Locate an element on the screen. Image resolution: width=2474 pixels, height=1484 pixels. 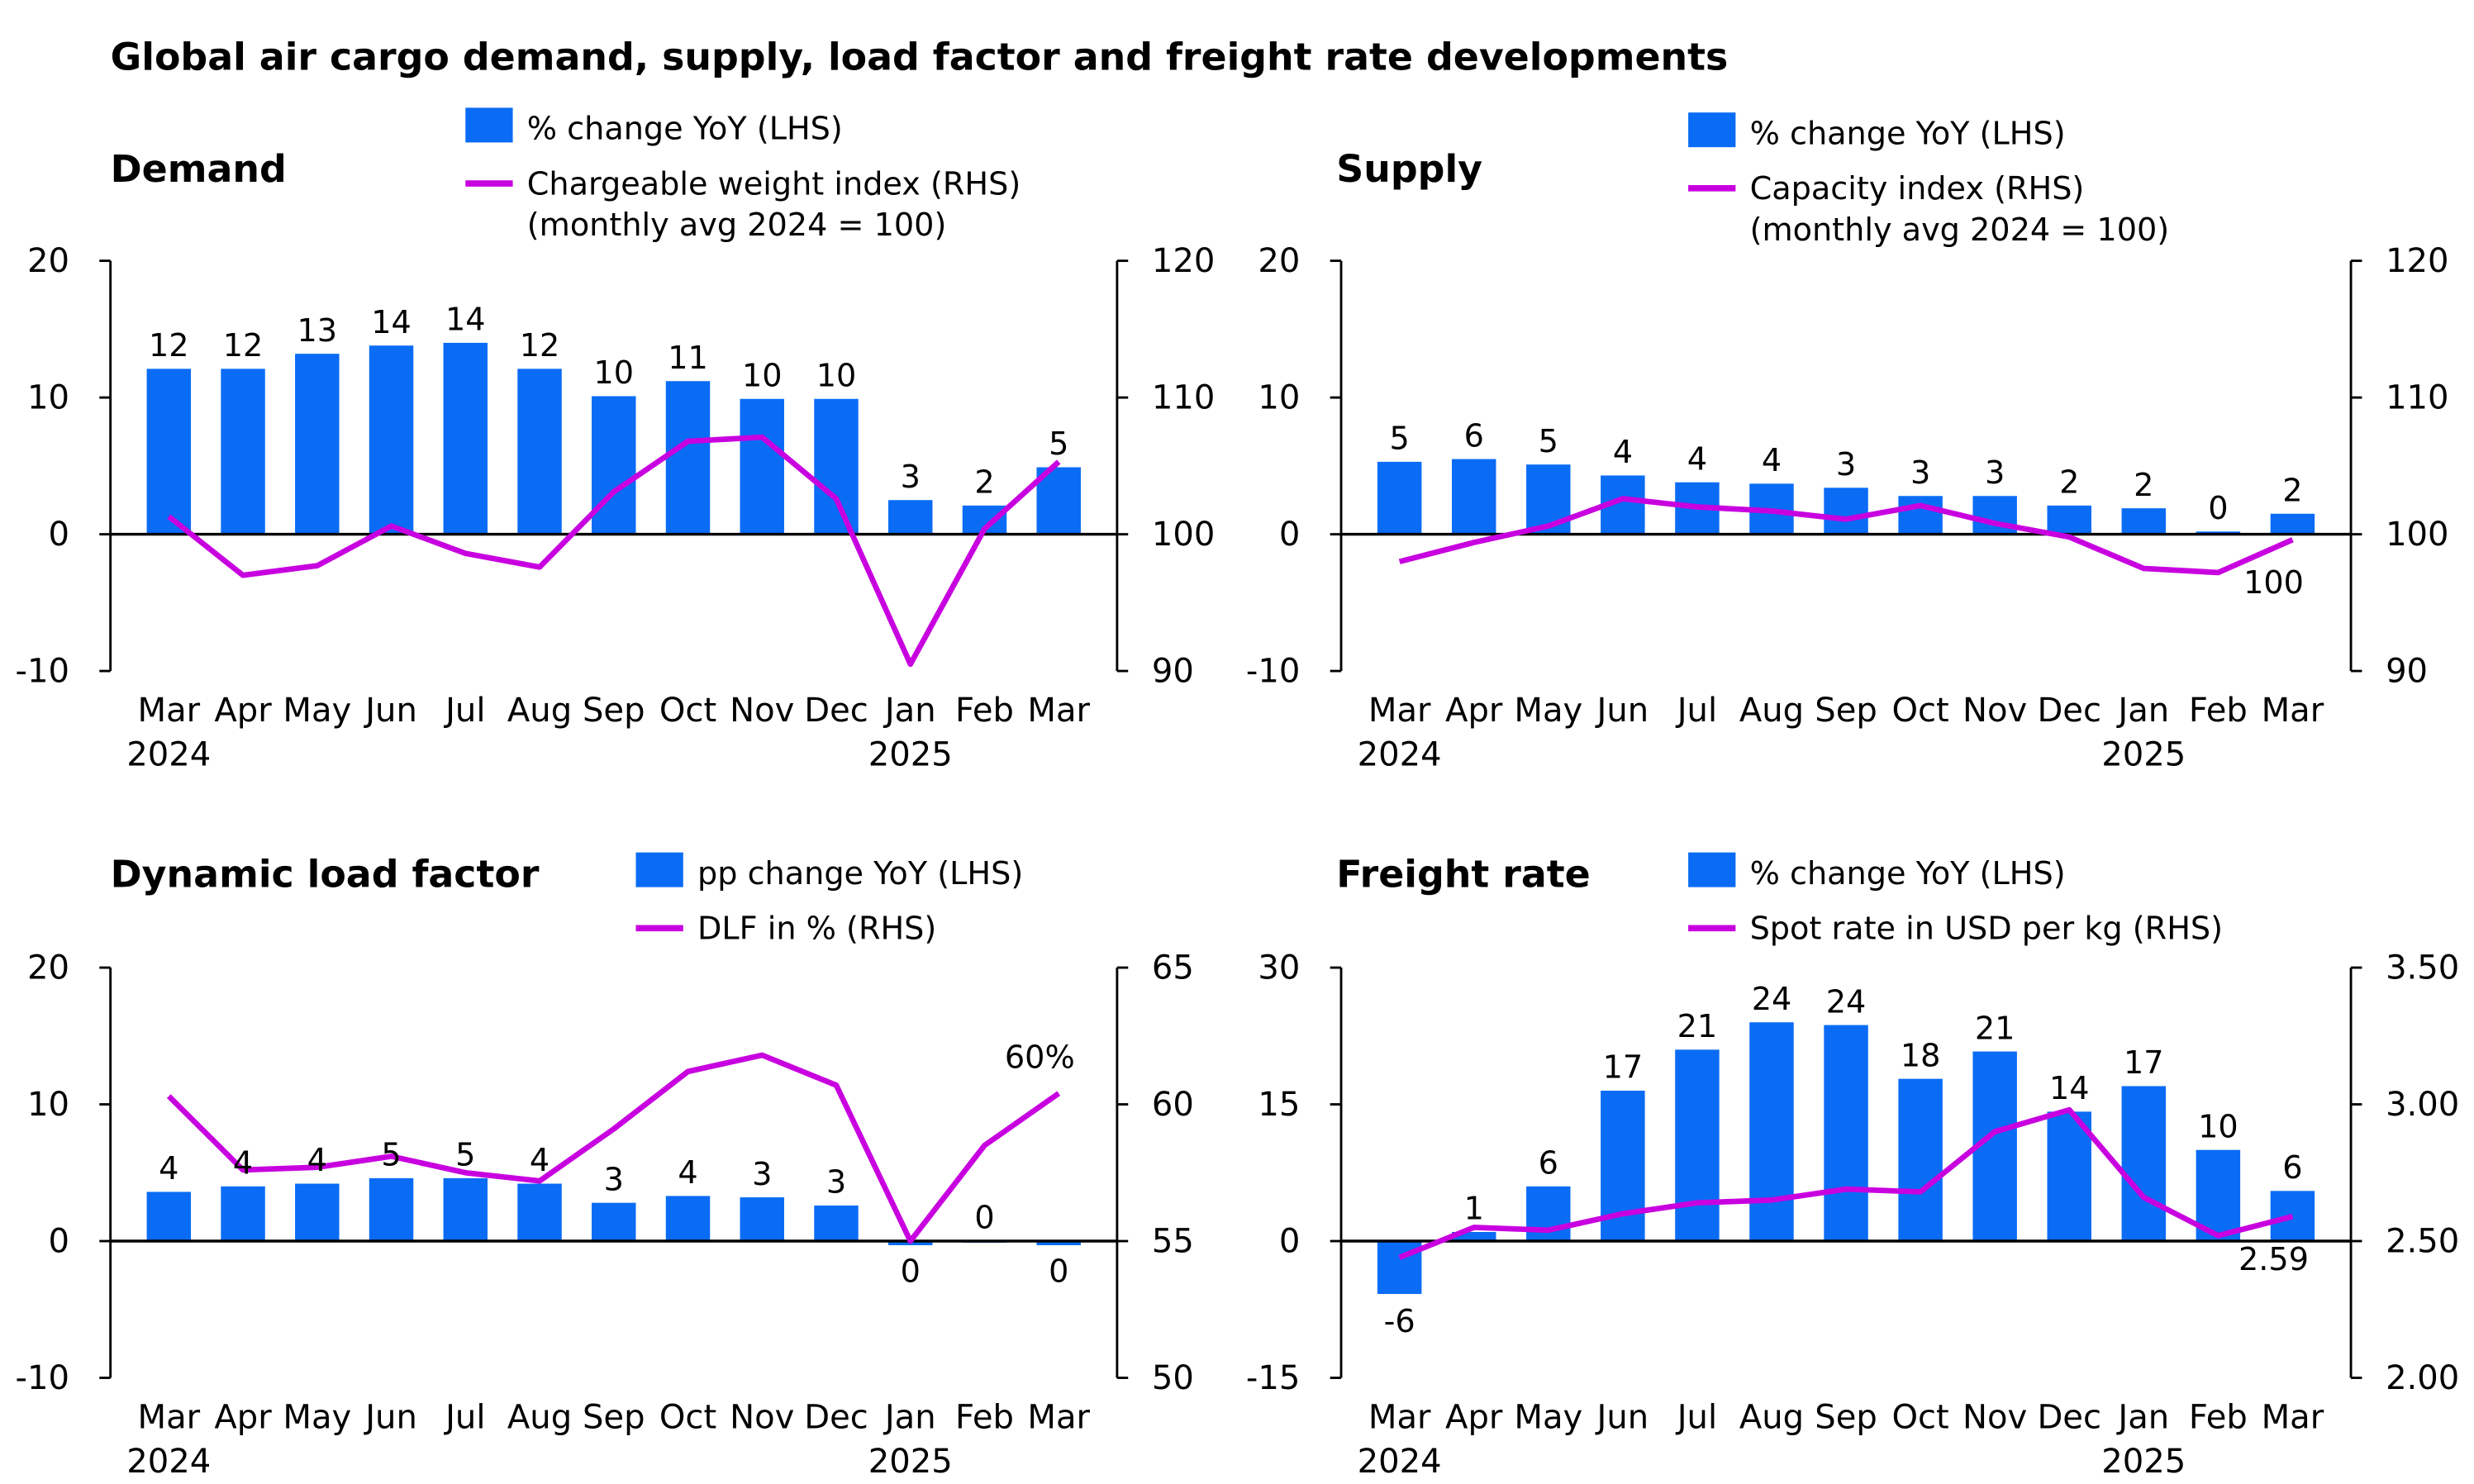
bar-data-label: 13 is located at coordinates (318, 331).